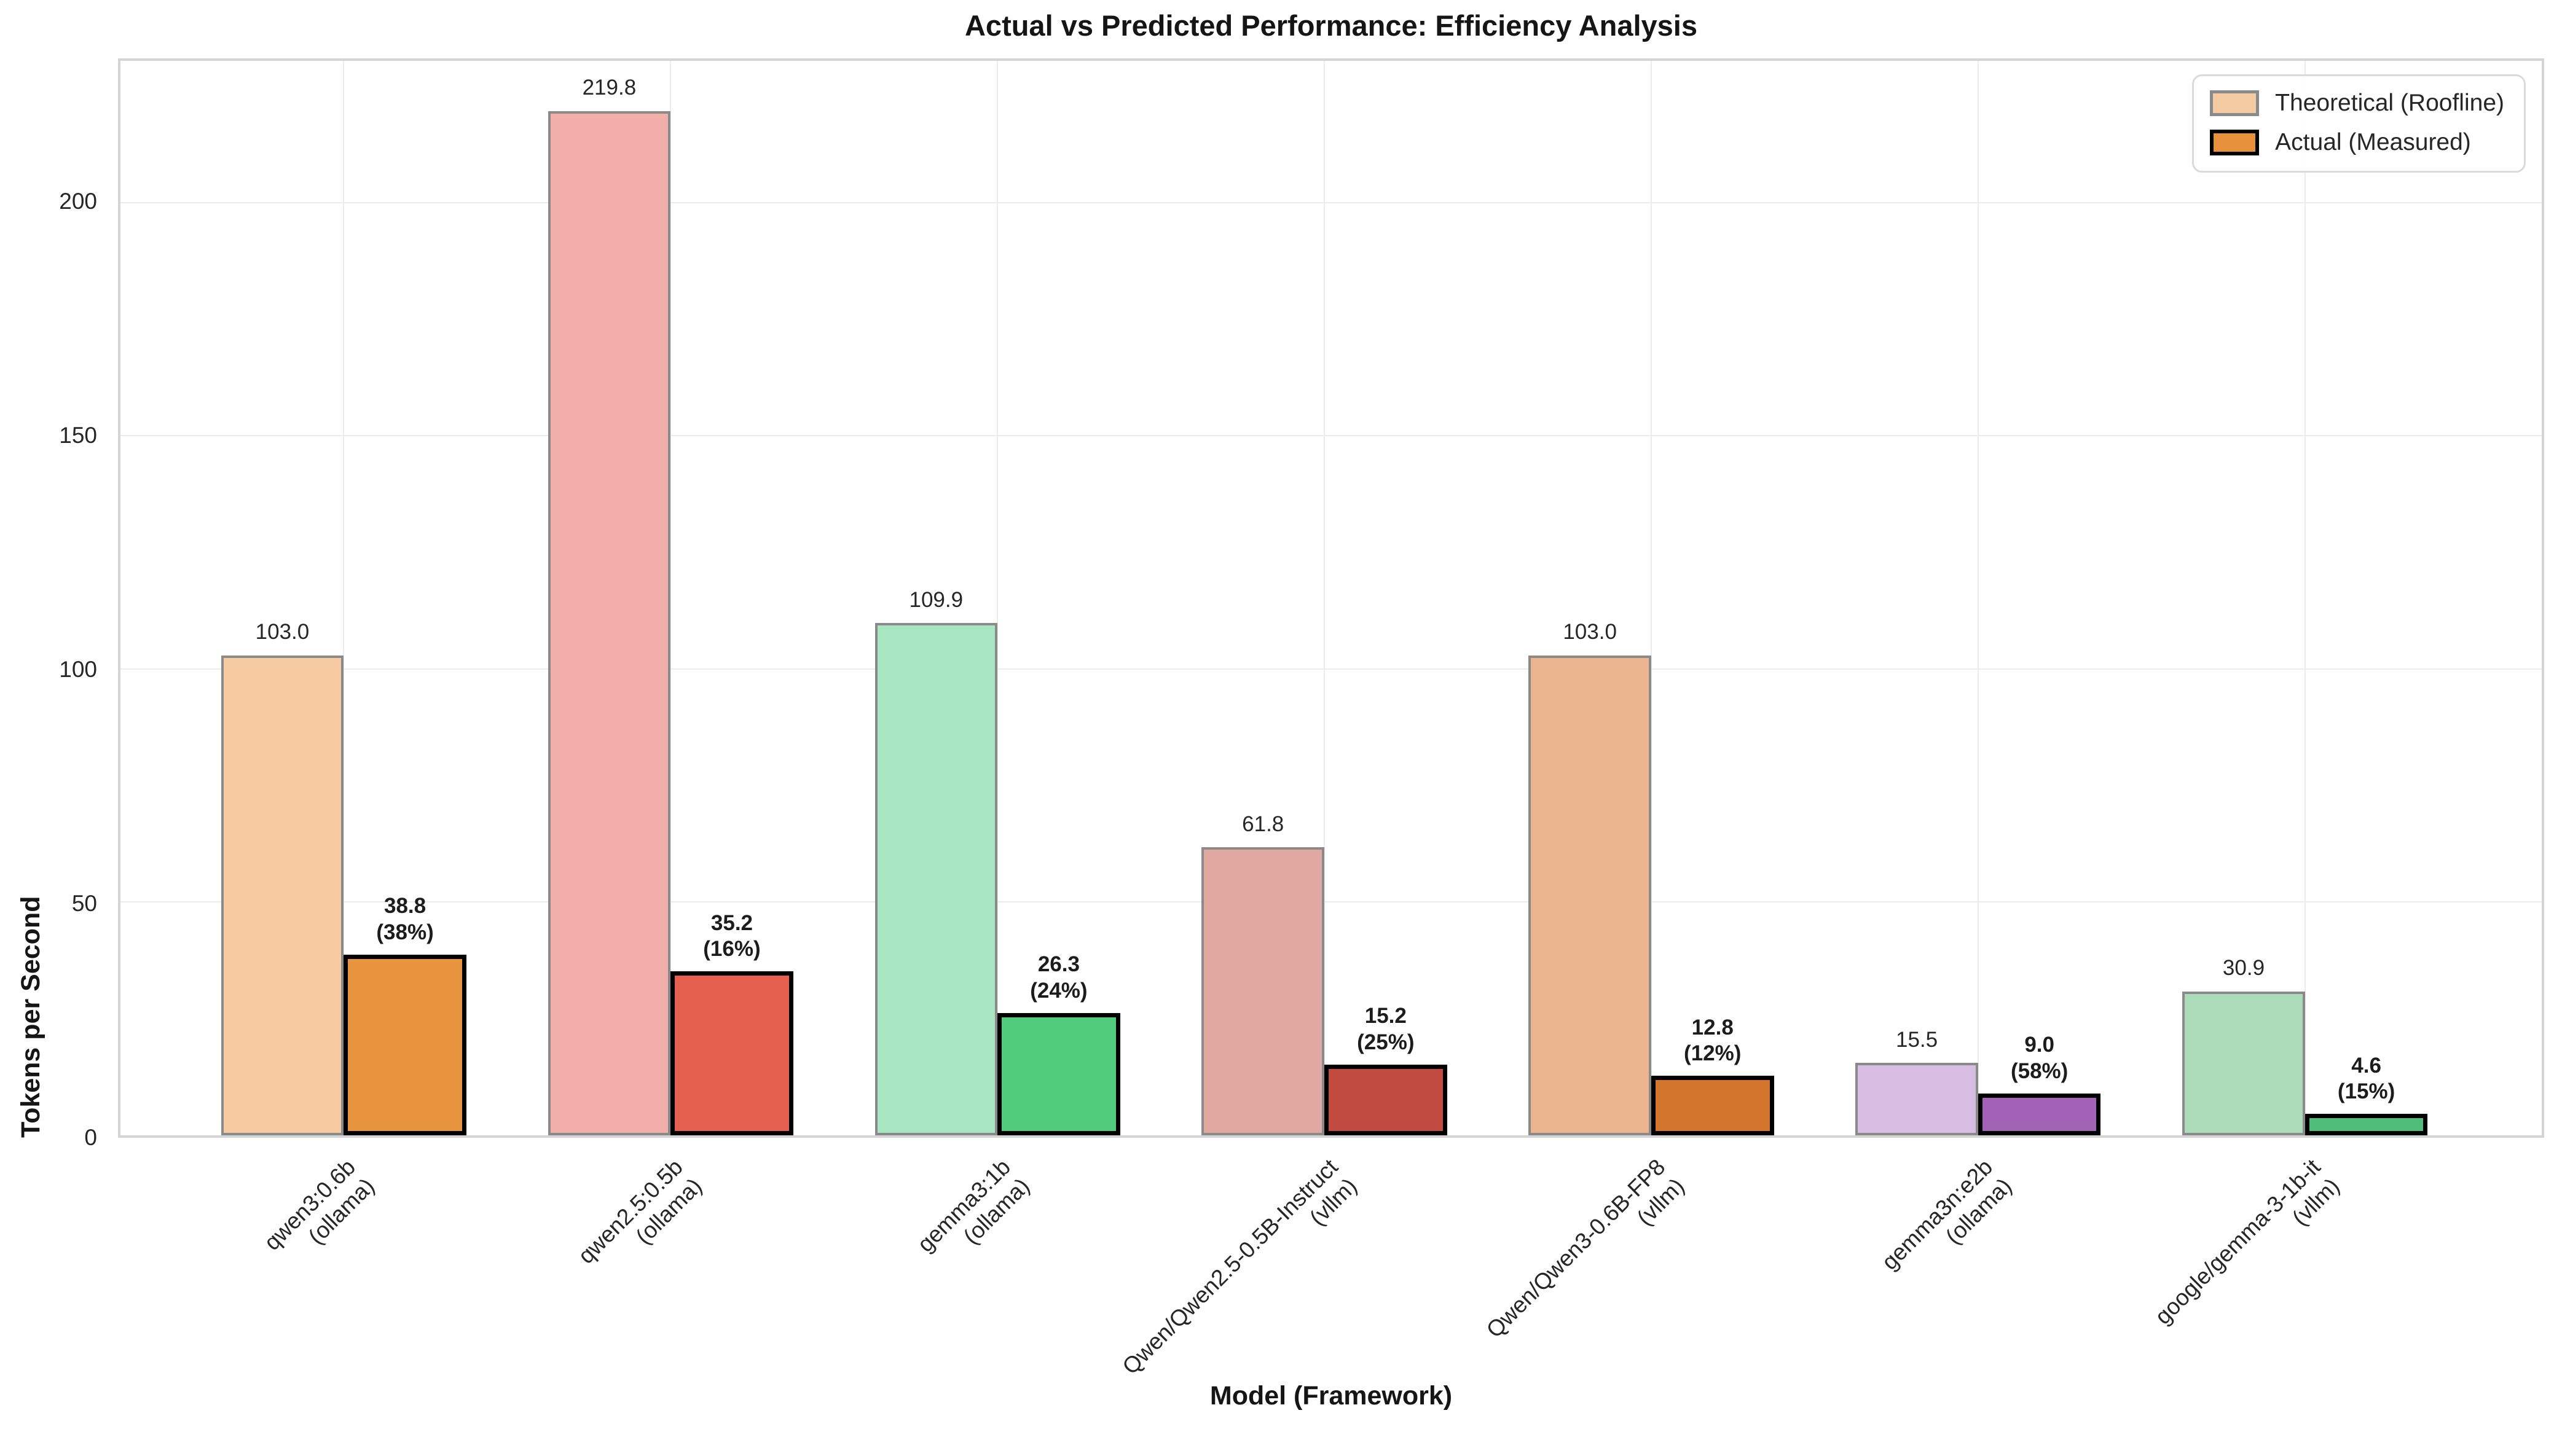  What do you see at coordinates (731, 936) in the screenshot?
I see `bar-label-actual-1: 35.2 (16%)` at bounding box center [731, 936].